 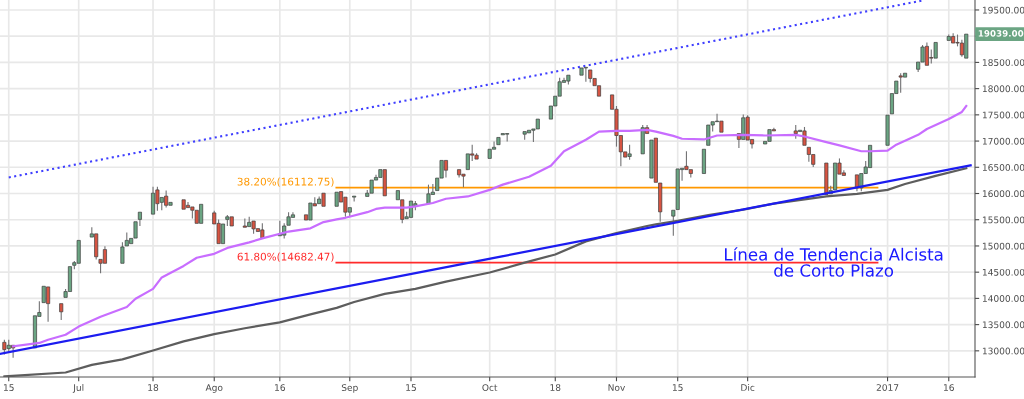 I want to click on x-tick-label: Jul, so click(x=78, y=388).